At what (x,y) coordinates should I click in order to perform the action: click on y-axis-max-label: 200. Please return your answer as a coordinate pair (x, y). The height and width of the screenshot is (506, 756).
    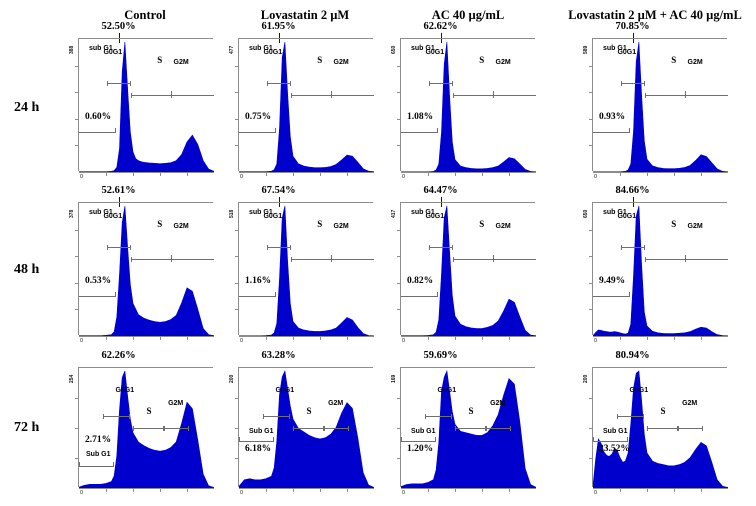
    Looking at the image, I should click on (232, 378).